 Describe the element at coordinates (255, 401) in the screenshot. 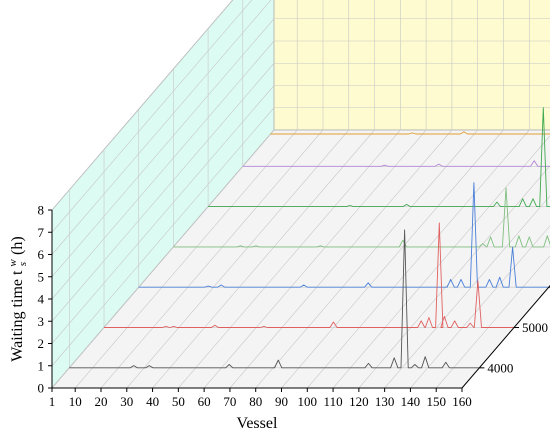

I see `x-tick-label: 80` at that location.